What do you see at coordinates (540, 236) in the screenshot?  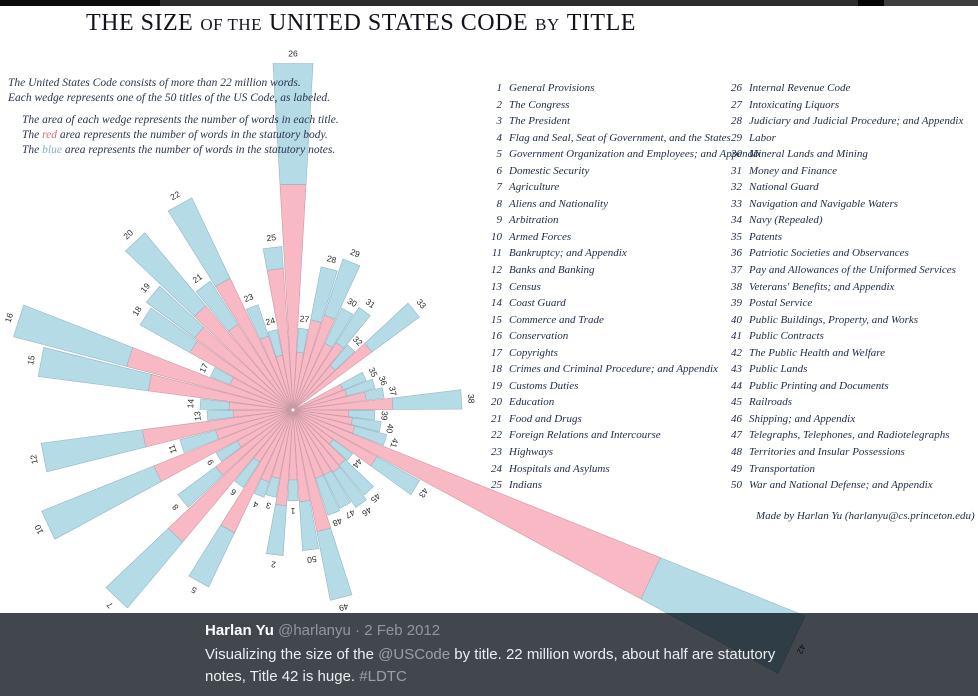 I see `title-name: Armed Forces` at bounding box center [540, 236].